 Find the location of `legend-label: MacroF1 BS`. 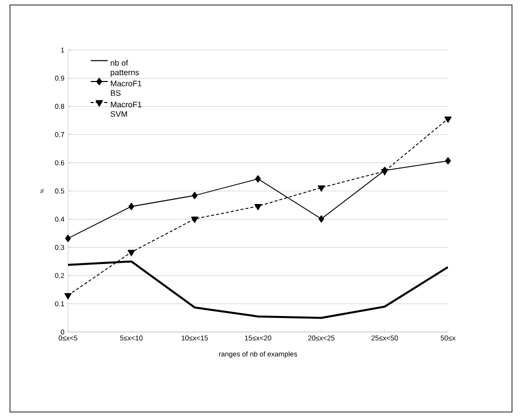

legend-label: MacroF1 BS is located at coordinates (126, 88).